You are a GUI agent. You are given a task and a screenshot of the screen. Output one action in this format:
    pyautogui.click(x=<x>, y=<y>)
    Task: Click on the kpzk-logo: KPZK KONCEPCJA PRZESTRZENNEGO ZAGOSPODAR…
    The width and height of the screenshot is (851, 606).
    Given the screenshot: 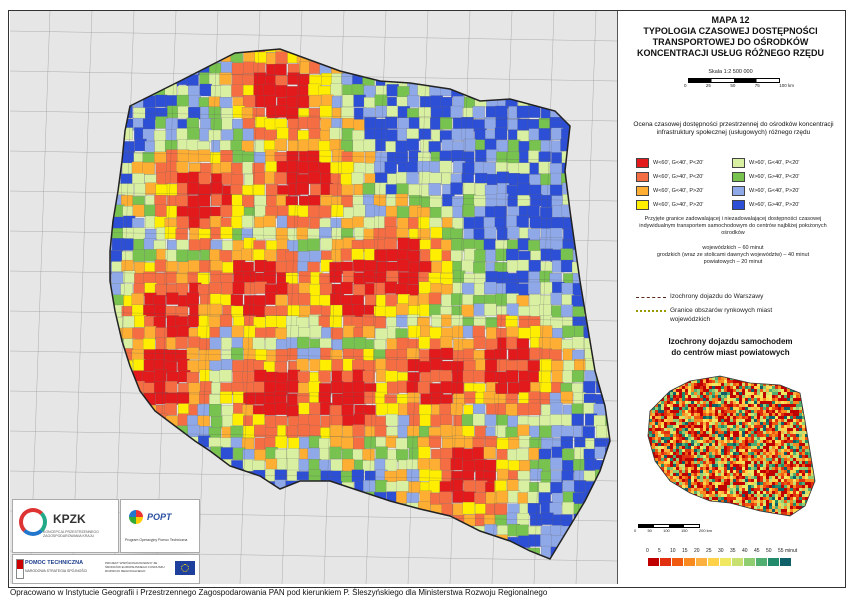 What is the action you would take?
    pyautogui.click(x=65, y=526)
    